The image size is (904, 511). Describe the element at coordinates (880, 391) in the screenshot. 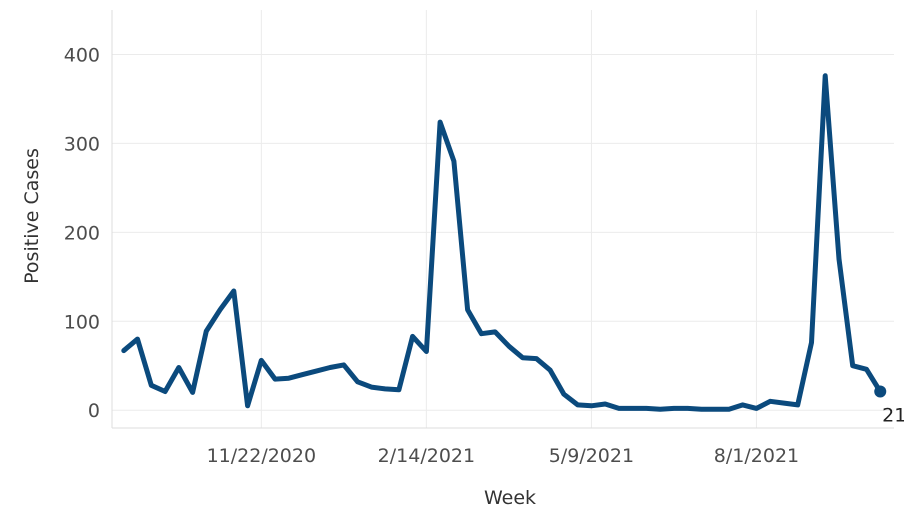

I see `end-point-marker` at that location.